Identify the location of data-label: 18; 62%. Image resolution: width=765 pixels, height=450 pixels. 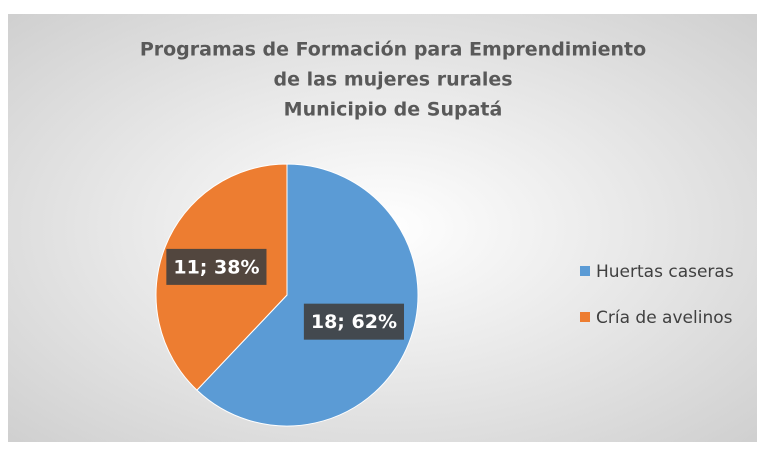
(354, 322).